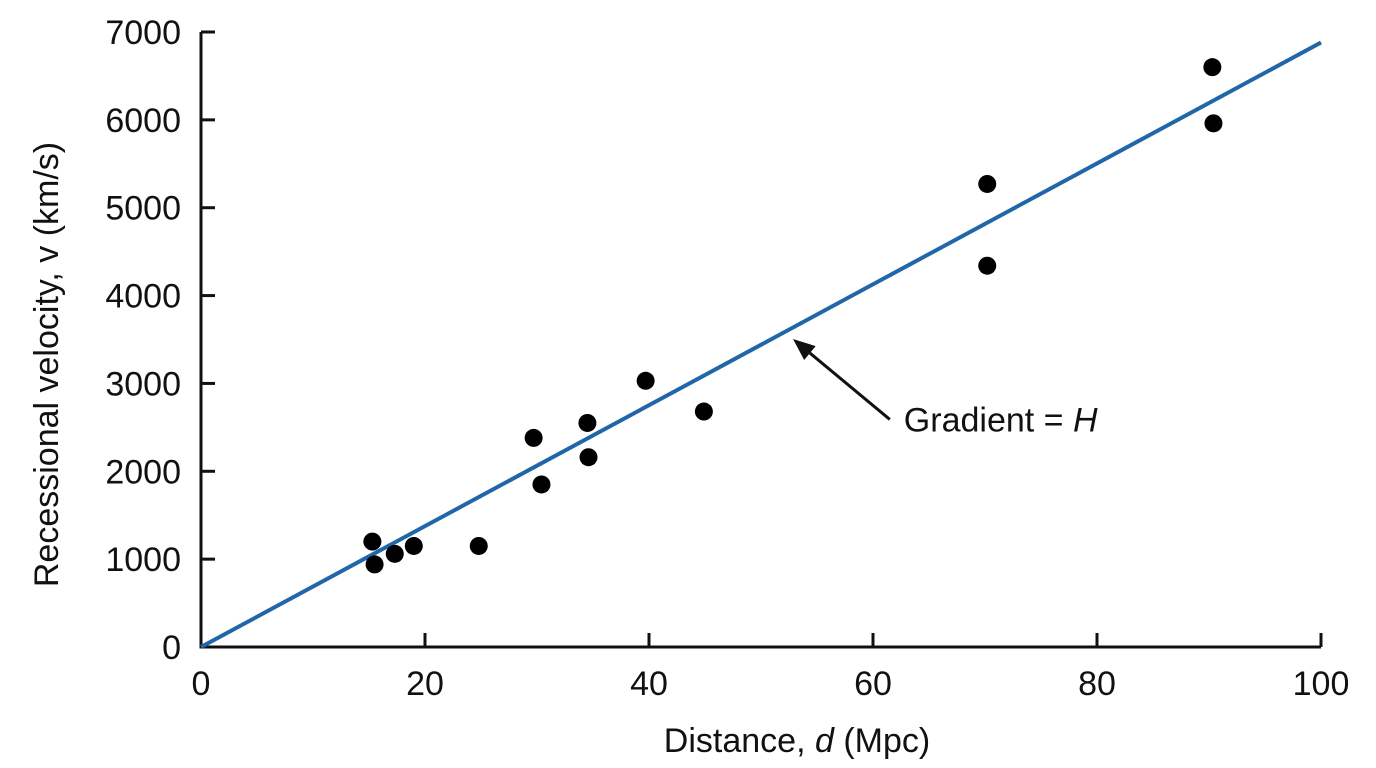 The width and height of the screenshot is (1376, 768). What do you see at coordinates (825, 741) in the screenshot?
I see `x-axis-title-variable: d` at bounding box center [825, 741].